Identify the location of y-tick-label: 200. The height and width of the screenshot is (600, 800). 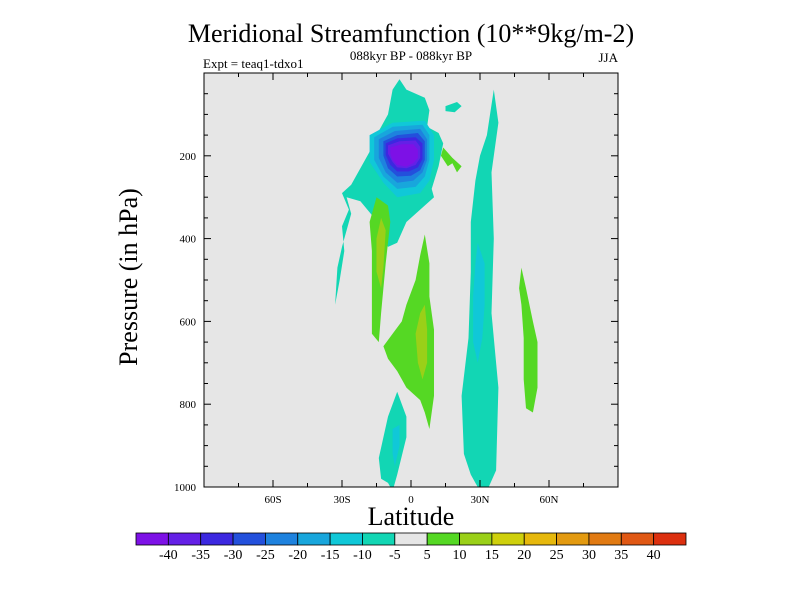
(188, 157).